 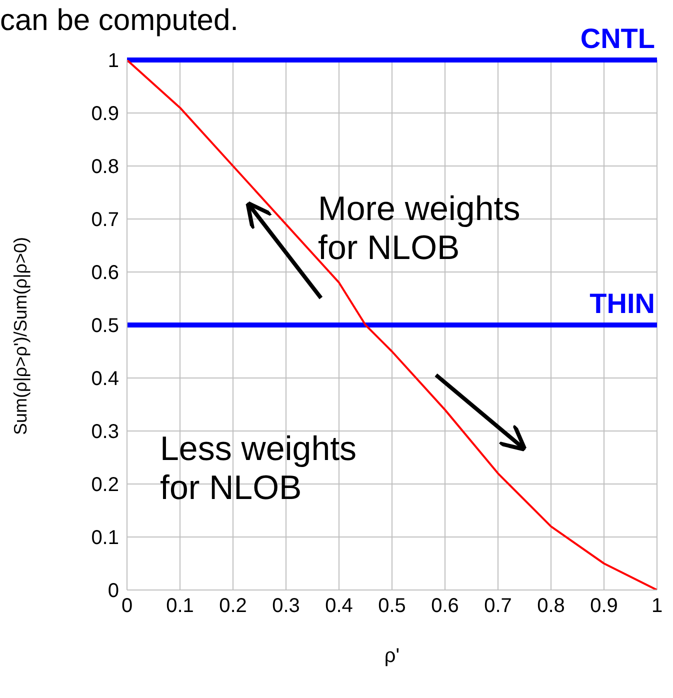 I want to click on x-tick-label: 0.6, so click(x=445, y=606).